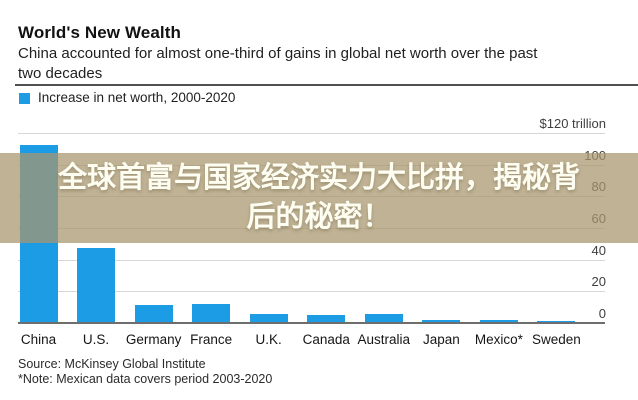 The image size is (638, 400). What do you see at coordinates (598, 282) in the screenshot?
I see `y-tick-label: 20` at bounding box center [598, 282].